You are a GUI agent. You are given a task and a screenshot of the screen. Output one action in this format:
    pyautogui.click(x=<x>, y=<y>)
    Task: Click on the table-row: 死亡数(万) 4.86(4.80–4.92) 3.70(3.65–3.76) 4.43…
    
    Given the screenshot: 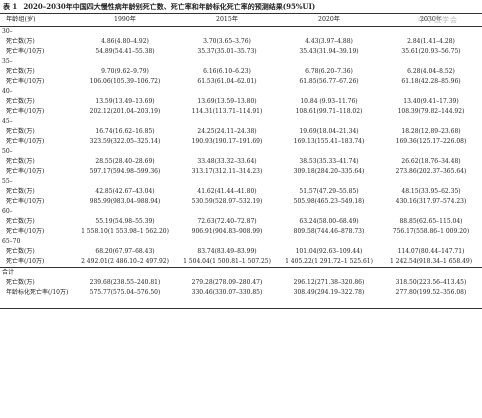 What is the action you would take?
    pyautogui.click(x=241, y=42)
    